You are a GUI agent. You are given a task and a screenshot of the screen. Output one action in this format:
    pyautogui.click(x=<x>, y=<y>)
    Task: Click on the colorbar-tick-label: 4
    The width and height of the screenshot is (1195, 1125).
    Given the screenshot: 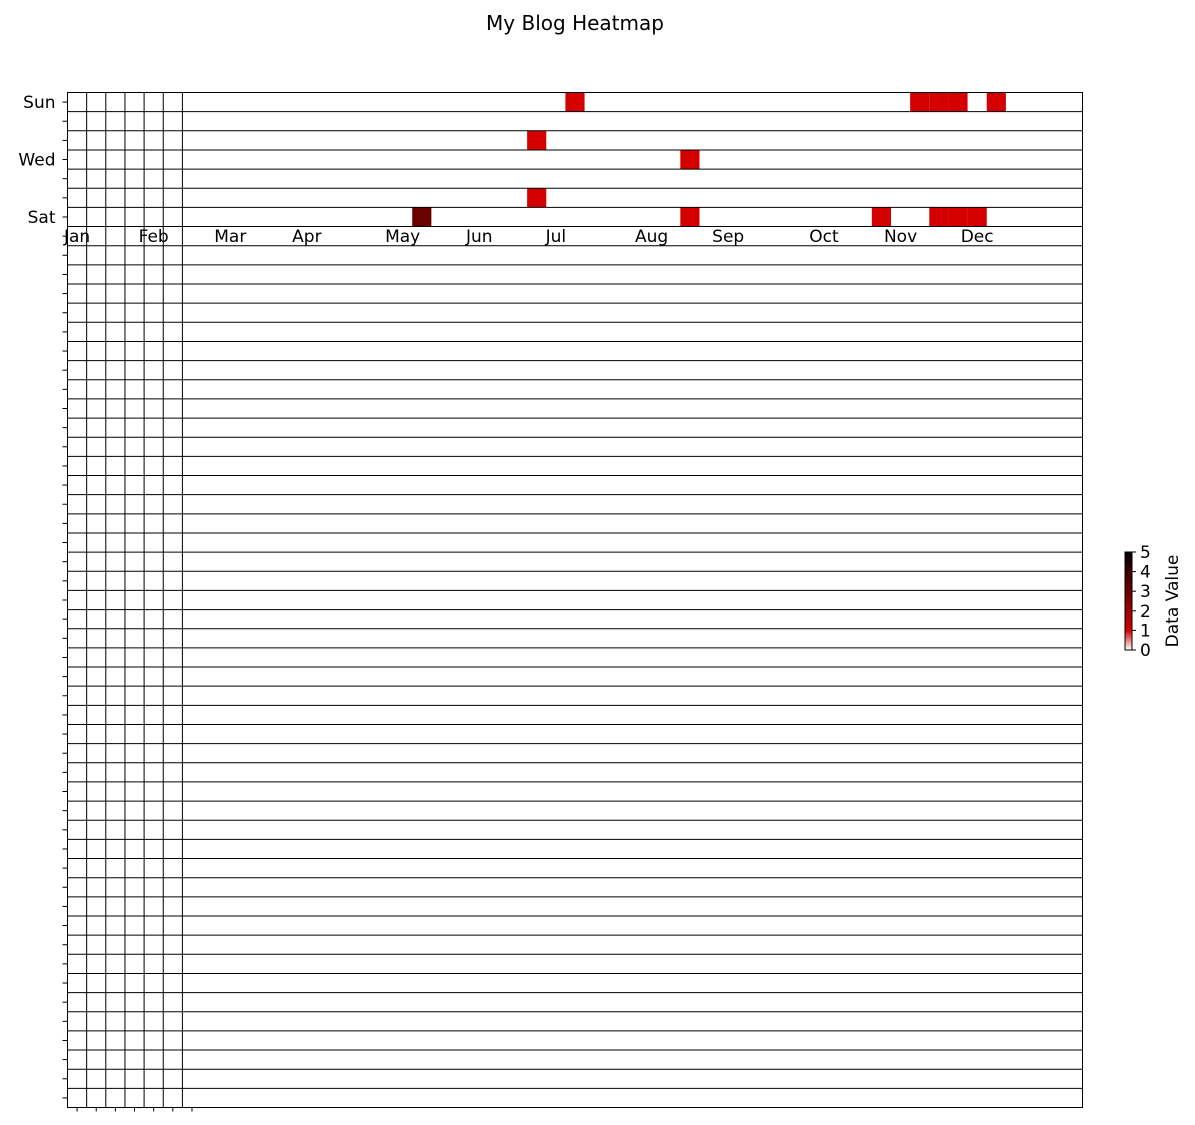 What is the action you would take?
    pyautogui.click(x=1145, y=573)
    